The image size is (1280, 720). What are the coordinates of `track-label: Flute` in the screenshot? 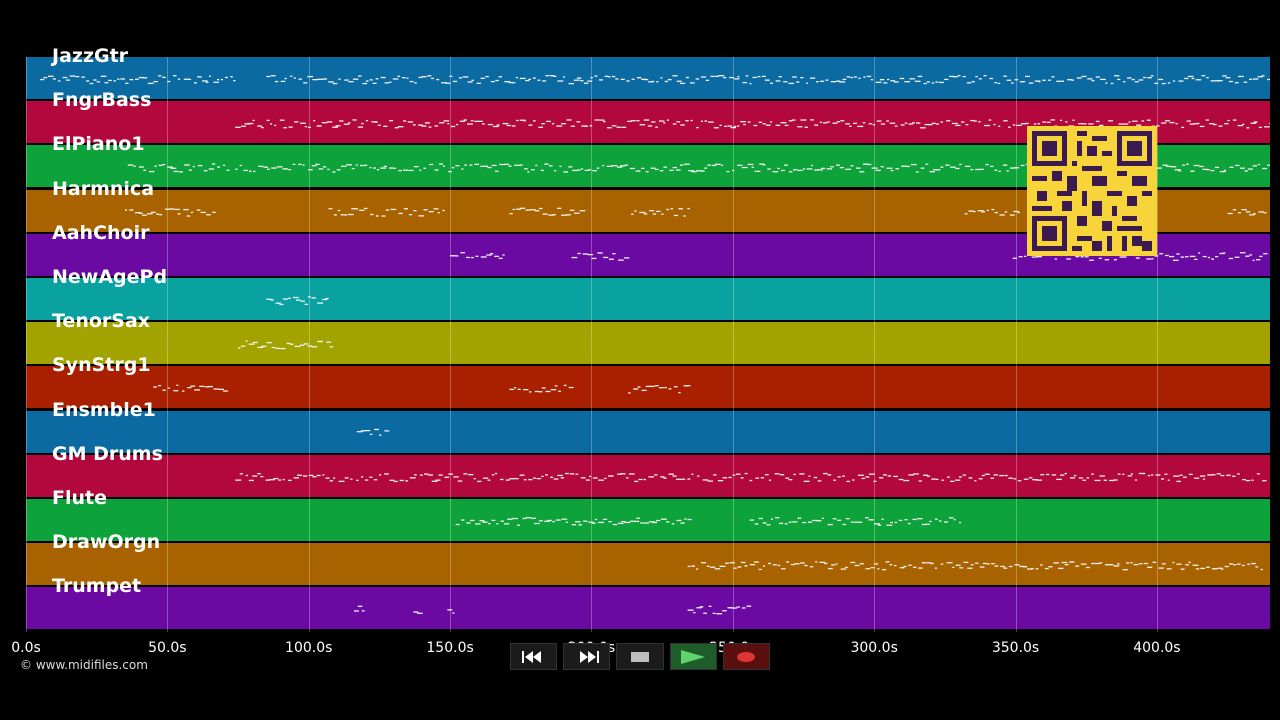 It's located at (79, 498).